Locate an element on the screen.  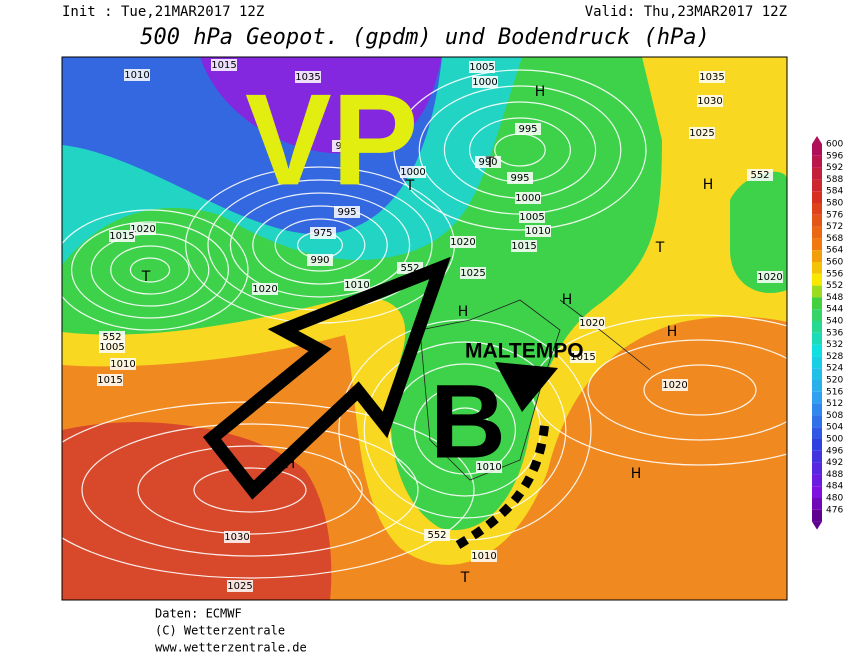
colorbar-label: 520 is located at coordinates (834, 381).